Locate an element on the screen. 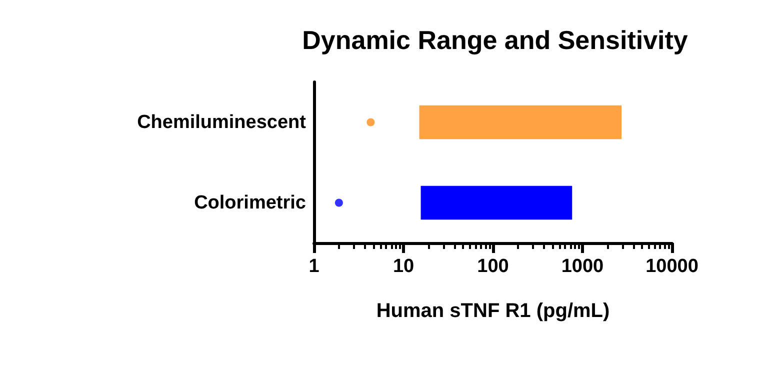  x-tick-label: 1000 is located at coordinates (582, 266).